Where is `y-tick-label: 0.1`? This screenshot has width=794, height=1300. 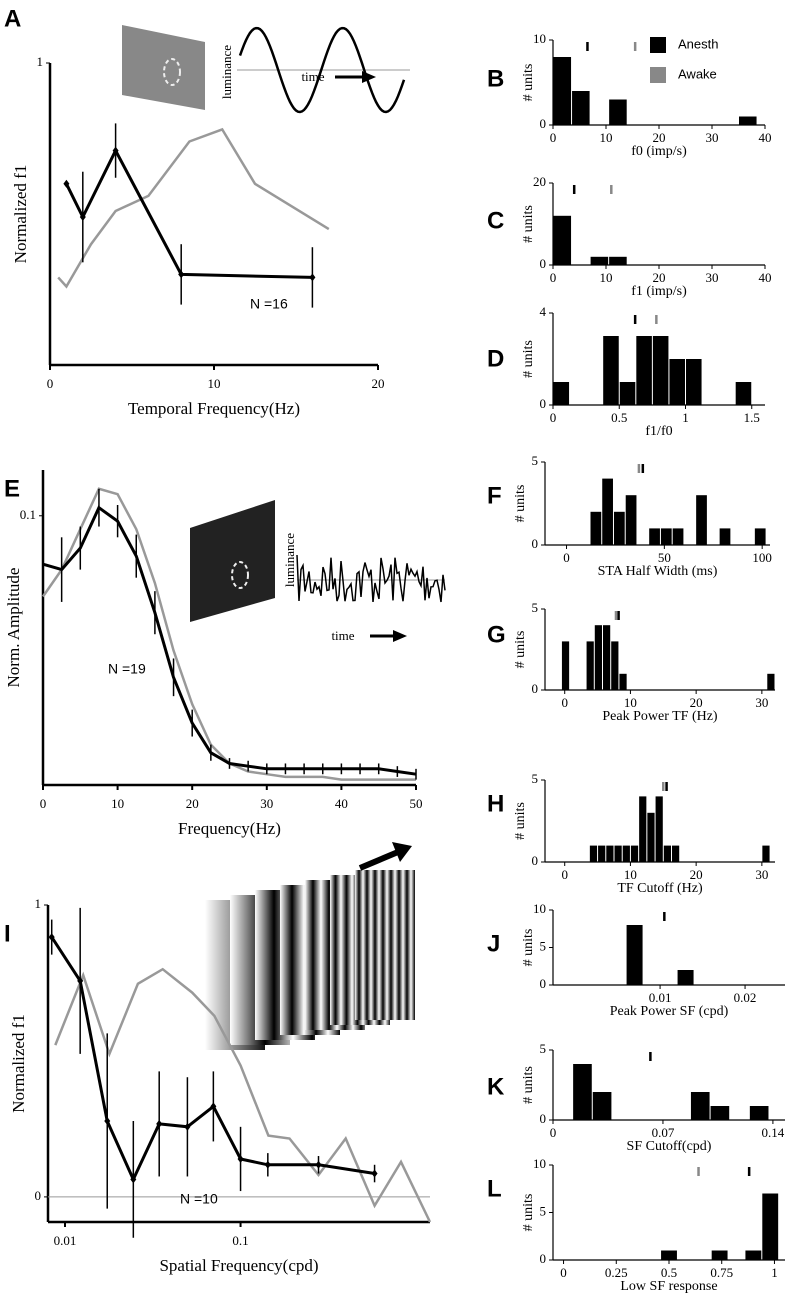 y-tick-label: 0.1 is located at coordinates (28, 514).